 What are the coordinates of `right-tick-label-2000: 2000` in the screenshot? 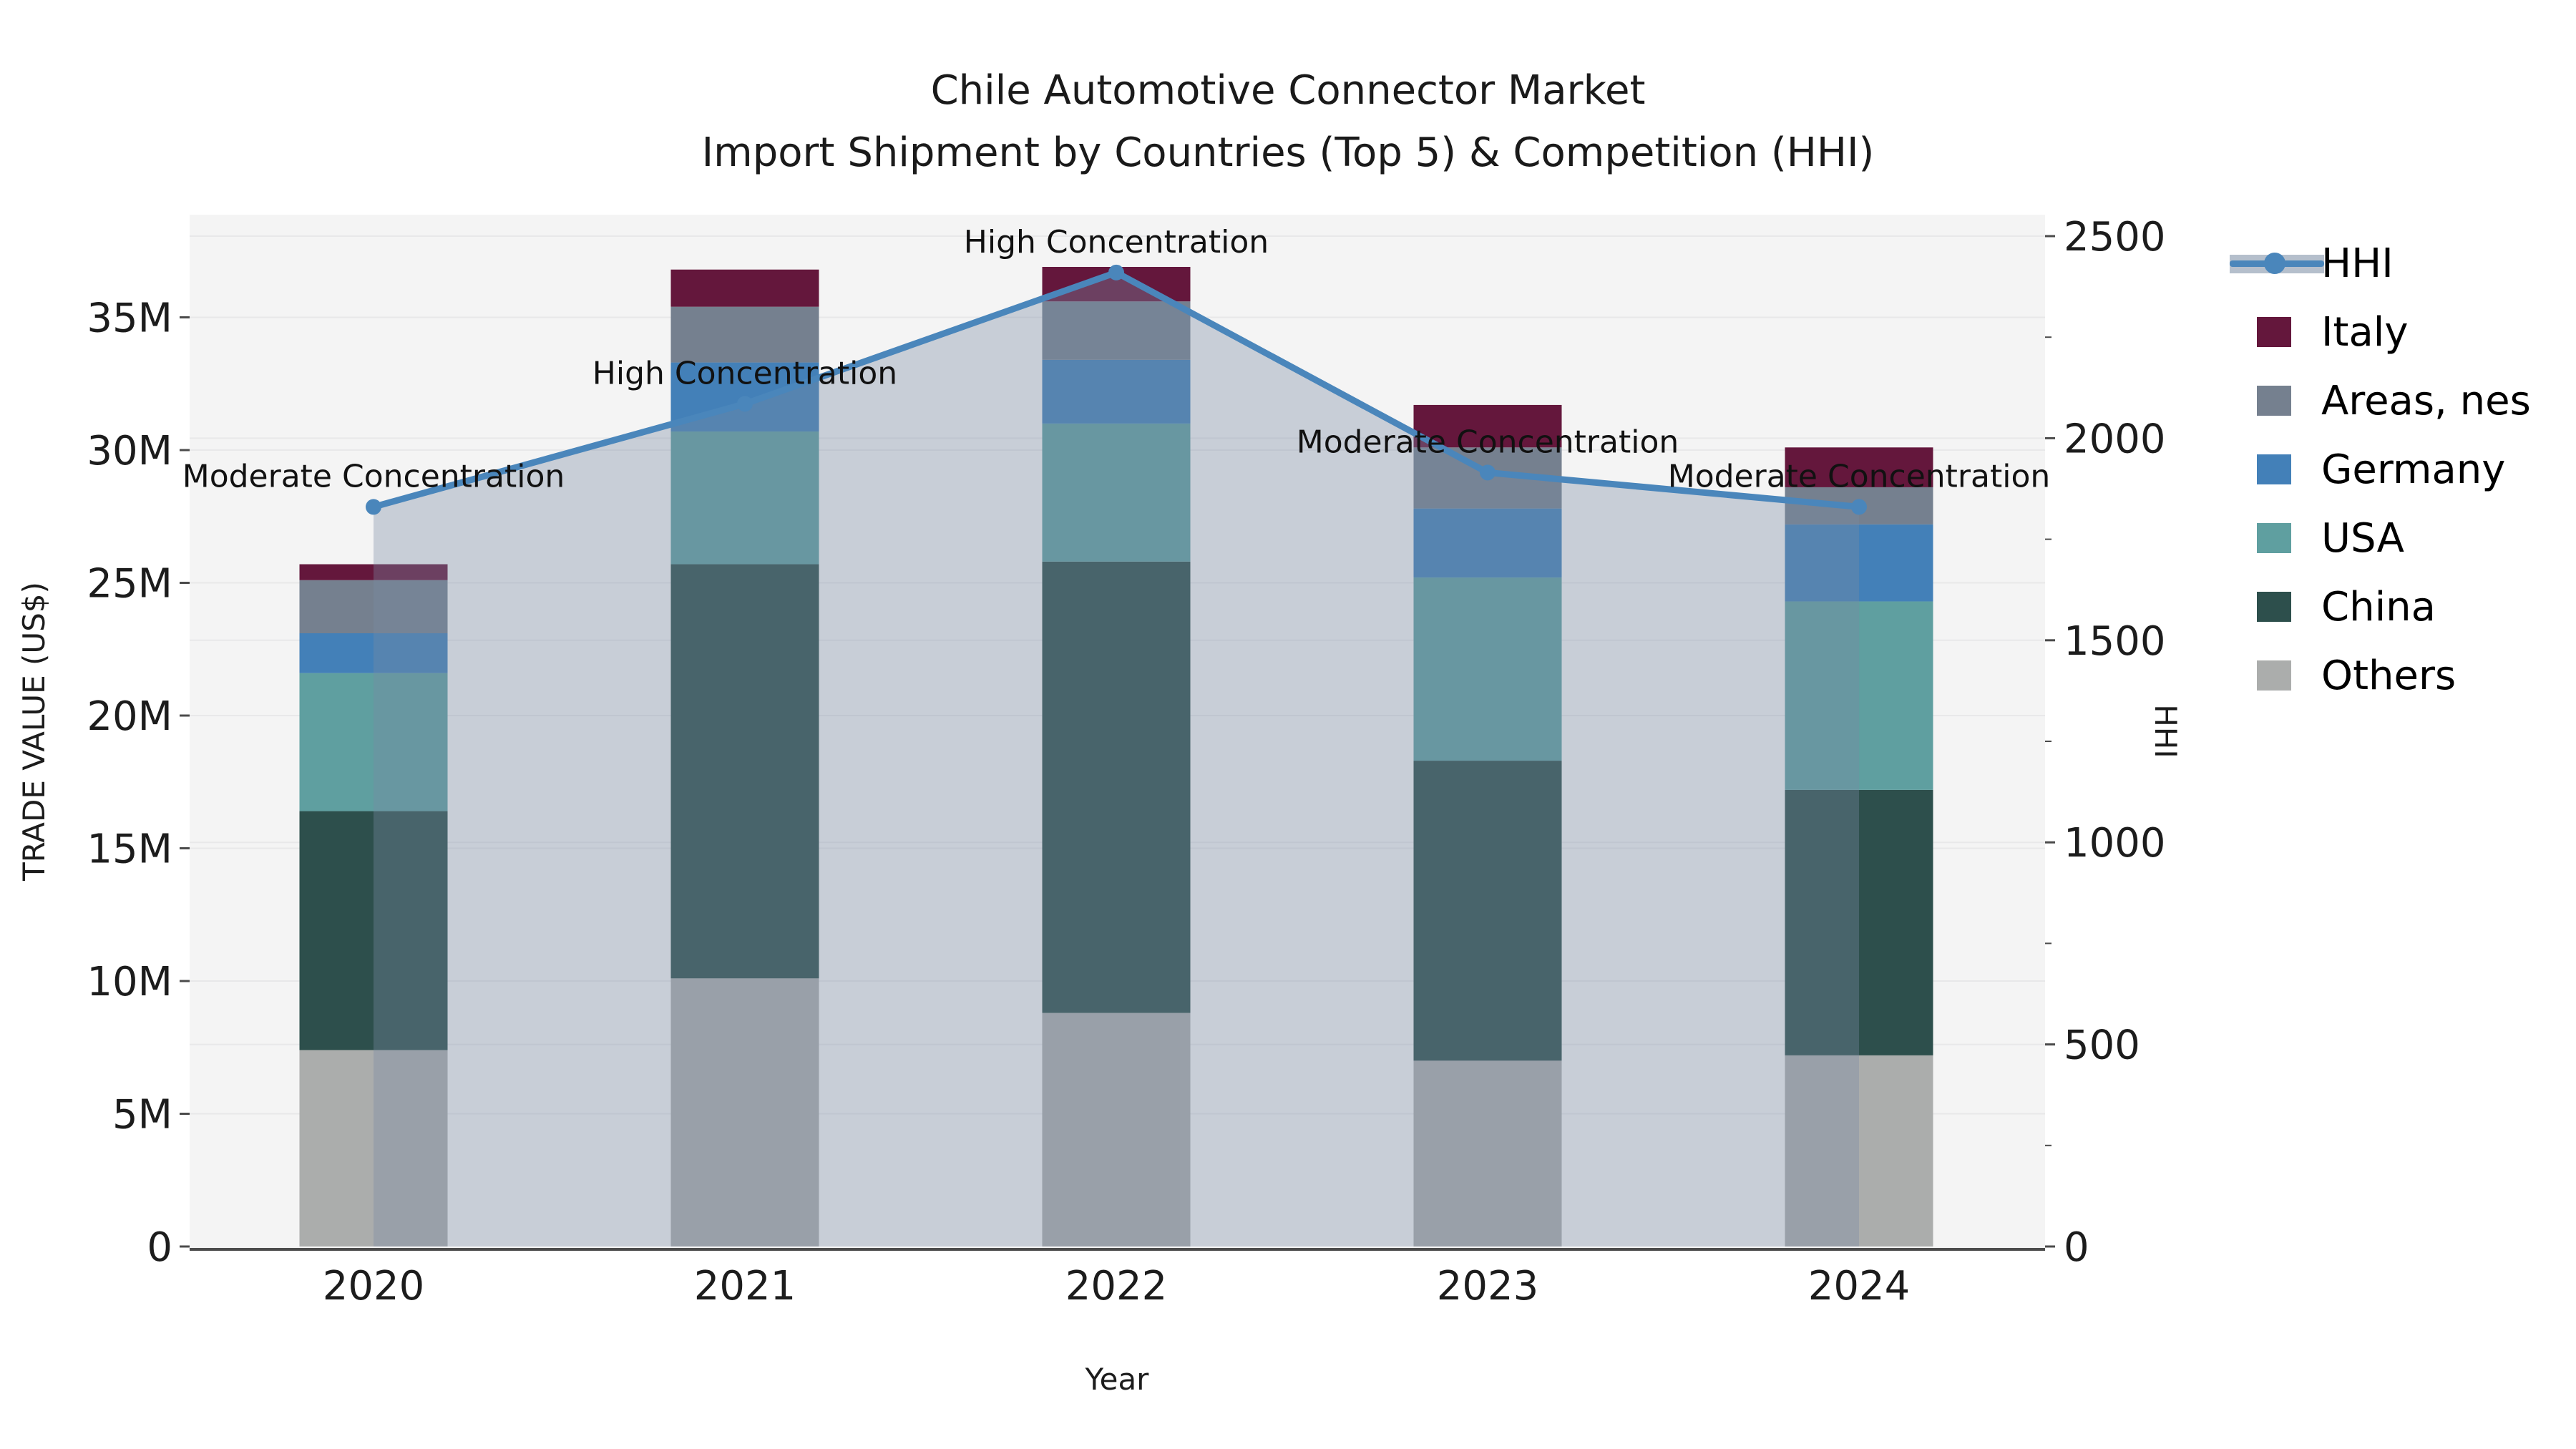 It's located at (2115, 439).